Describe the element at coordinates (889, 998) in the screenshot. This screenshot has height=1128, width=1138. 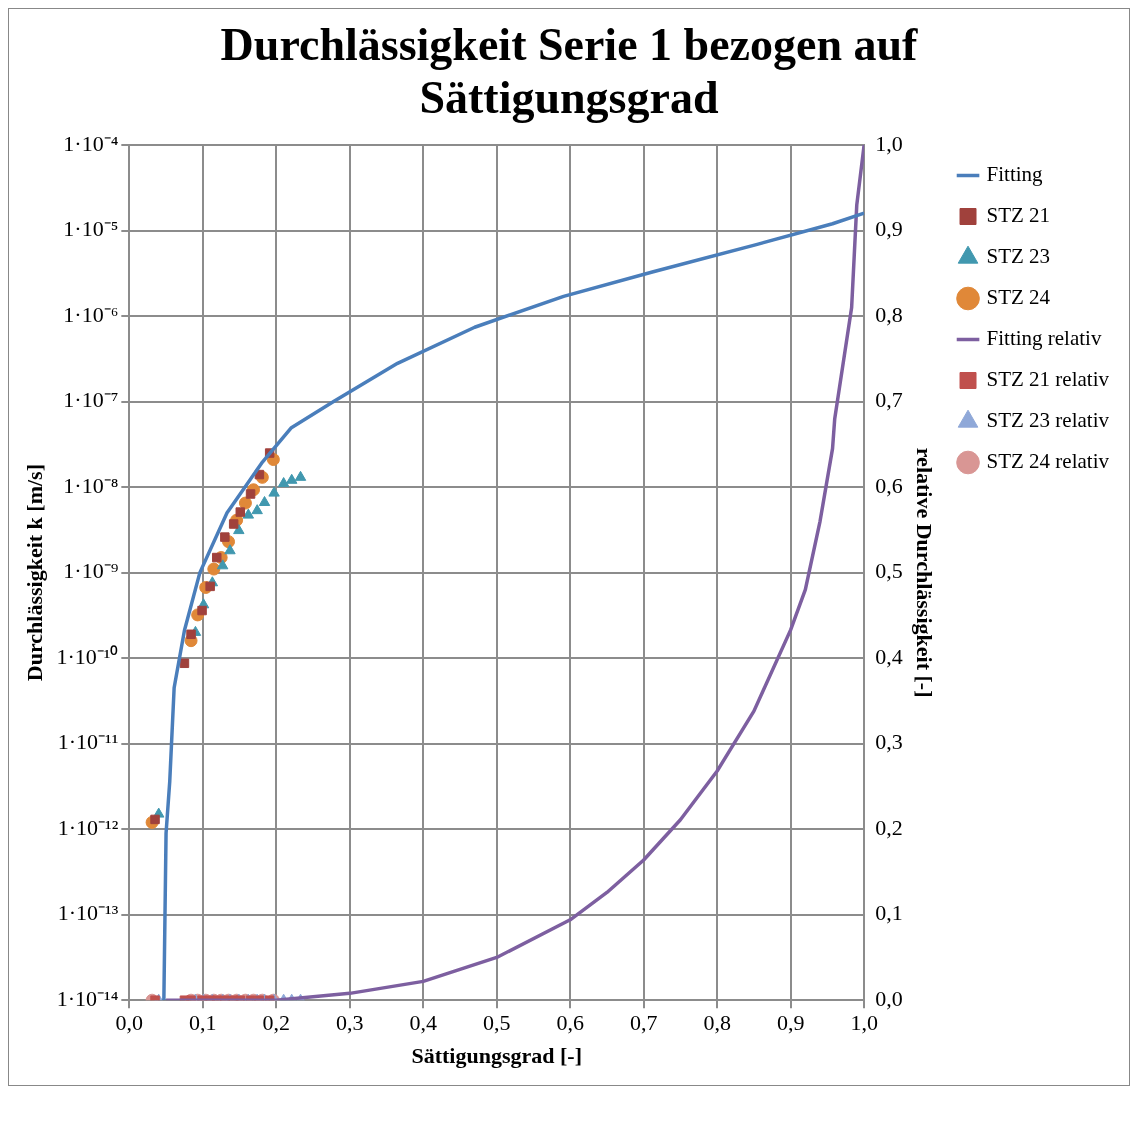
I see `y2-tick-label: 0,0` at that location.